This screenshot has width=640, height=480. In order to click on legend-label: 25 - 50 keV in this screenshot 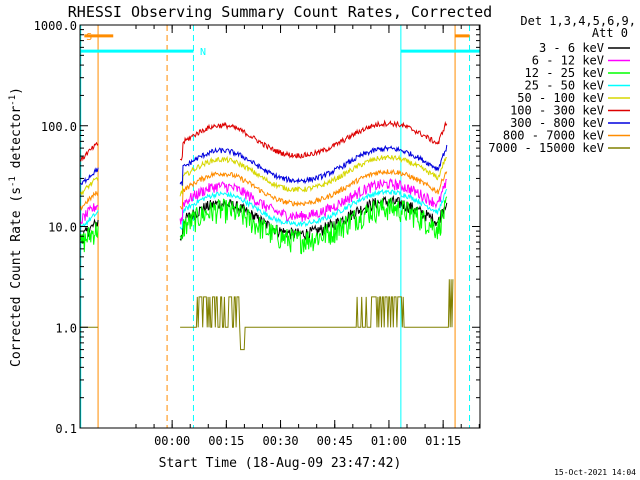, I will do `click(564, 86)`.